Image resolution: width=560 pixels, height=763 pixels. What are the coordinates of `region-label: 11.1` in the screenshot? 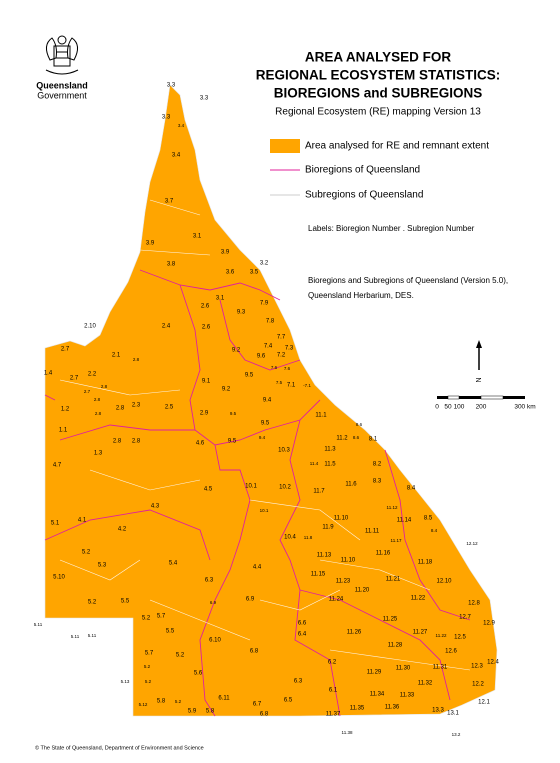 It's located at (321, 416).